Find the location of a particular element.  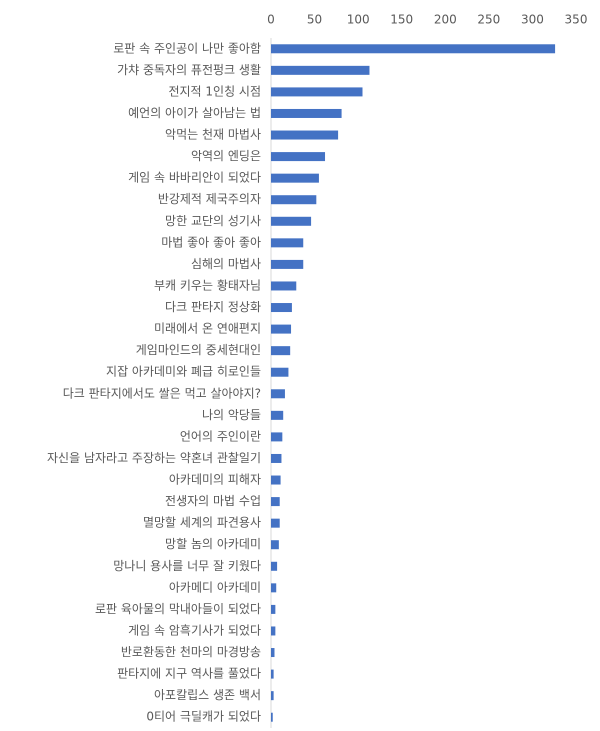

y-tick-label: 게임 속 바바리안이 되었다 is located at coordinates (194, 178).